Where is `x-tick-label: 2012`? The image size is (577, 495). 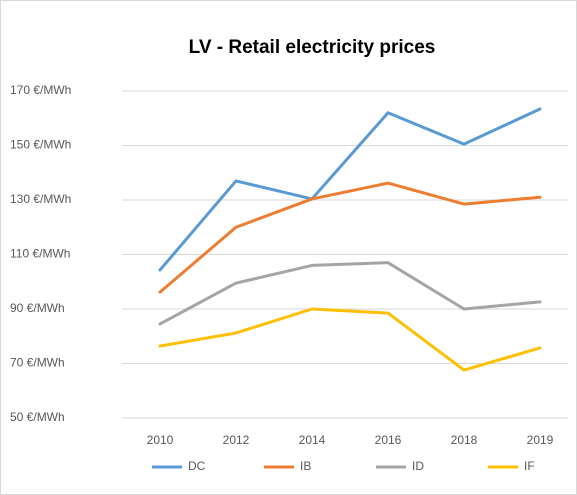
x-tick-label: 2012 is located at coordinates (236, 440).